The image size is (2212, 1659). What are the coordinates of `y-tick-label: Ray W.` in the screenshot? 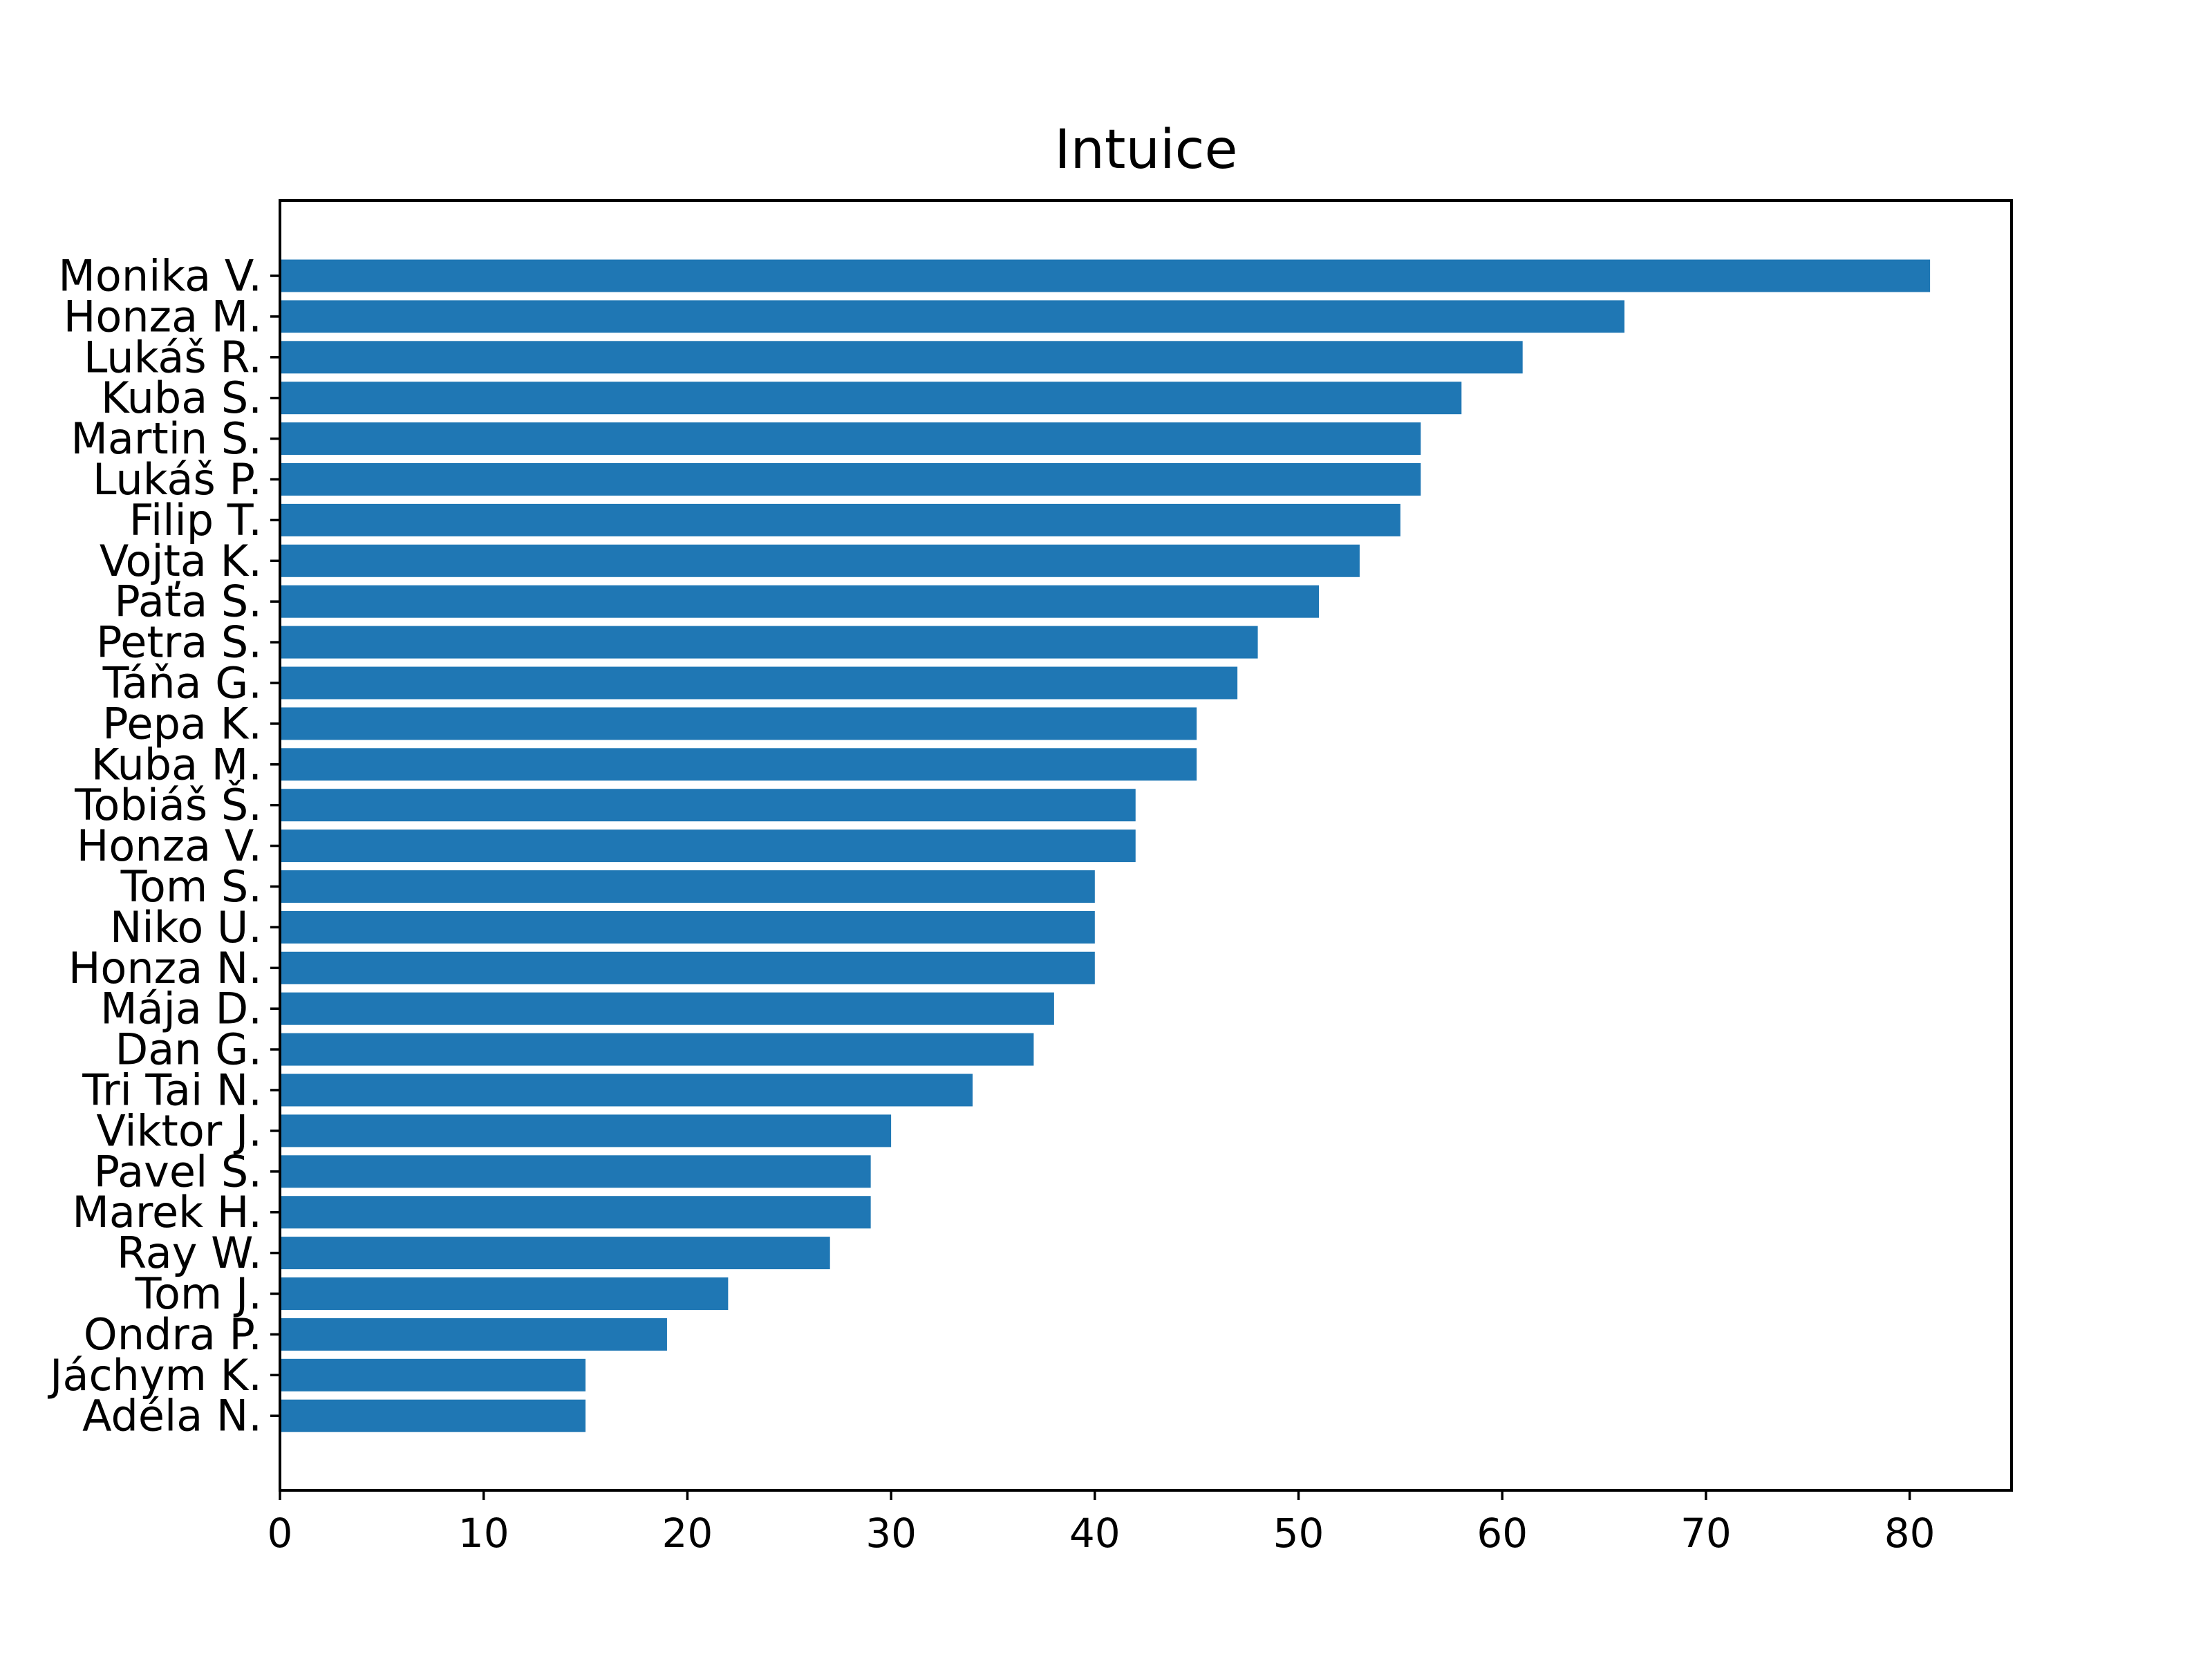 It's located at (190, 1253).